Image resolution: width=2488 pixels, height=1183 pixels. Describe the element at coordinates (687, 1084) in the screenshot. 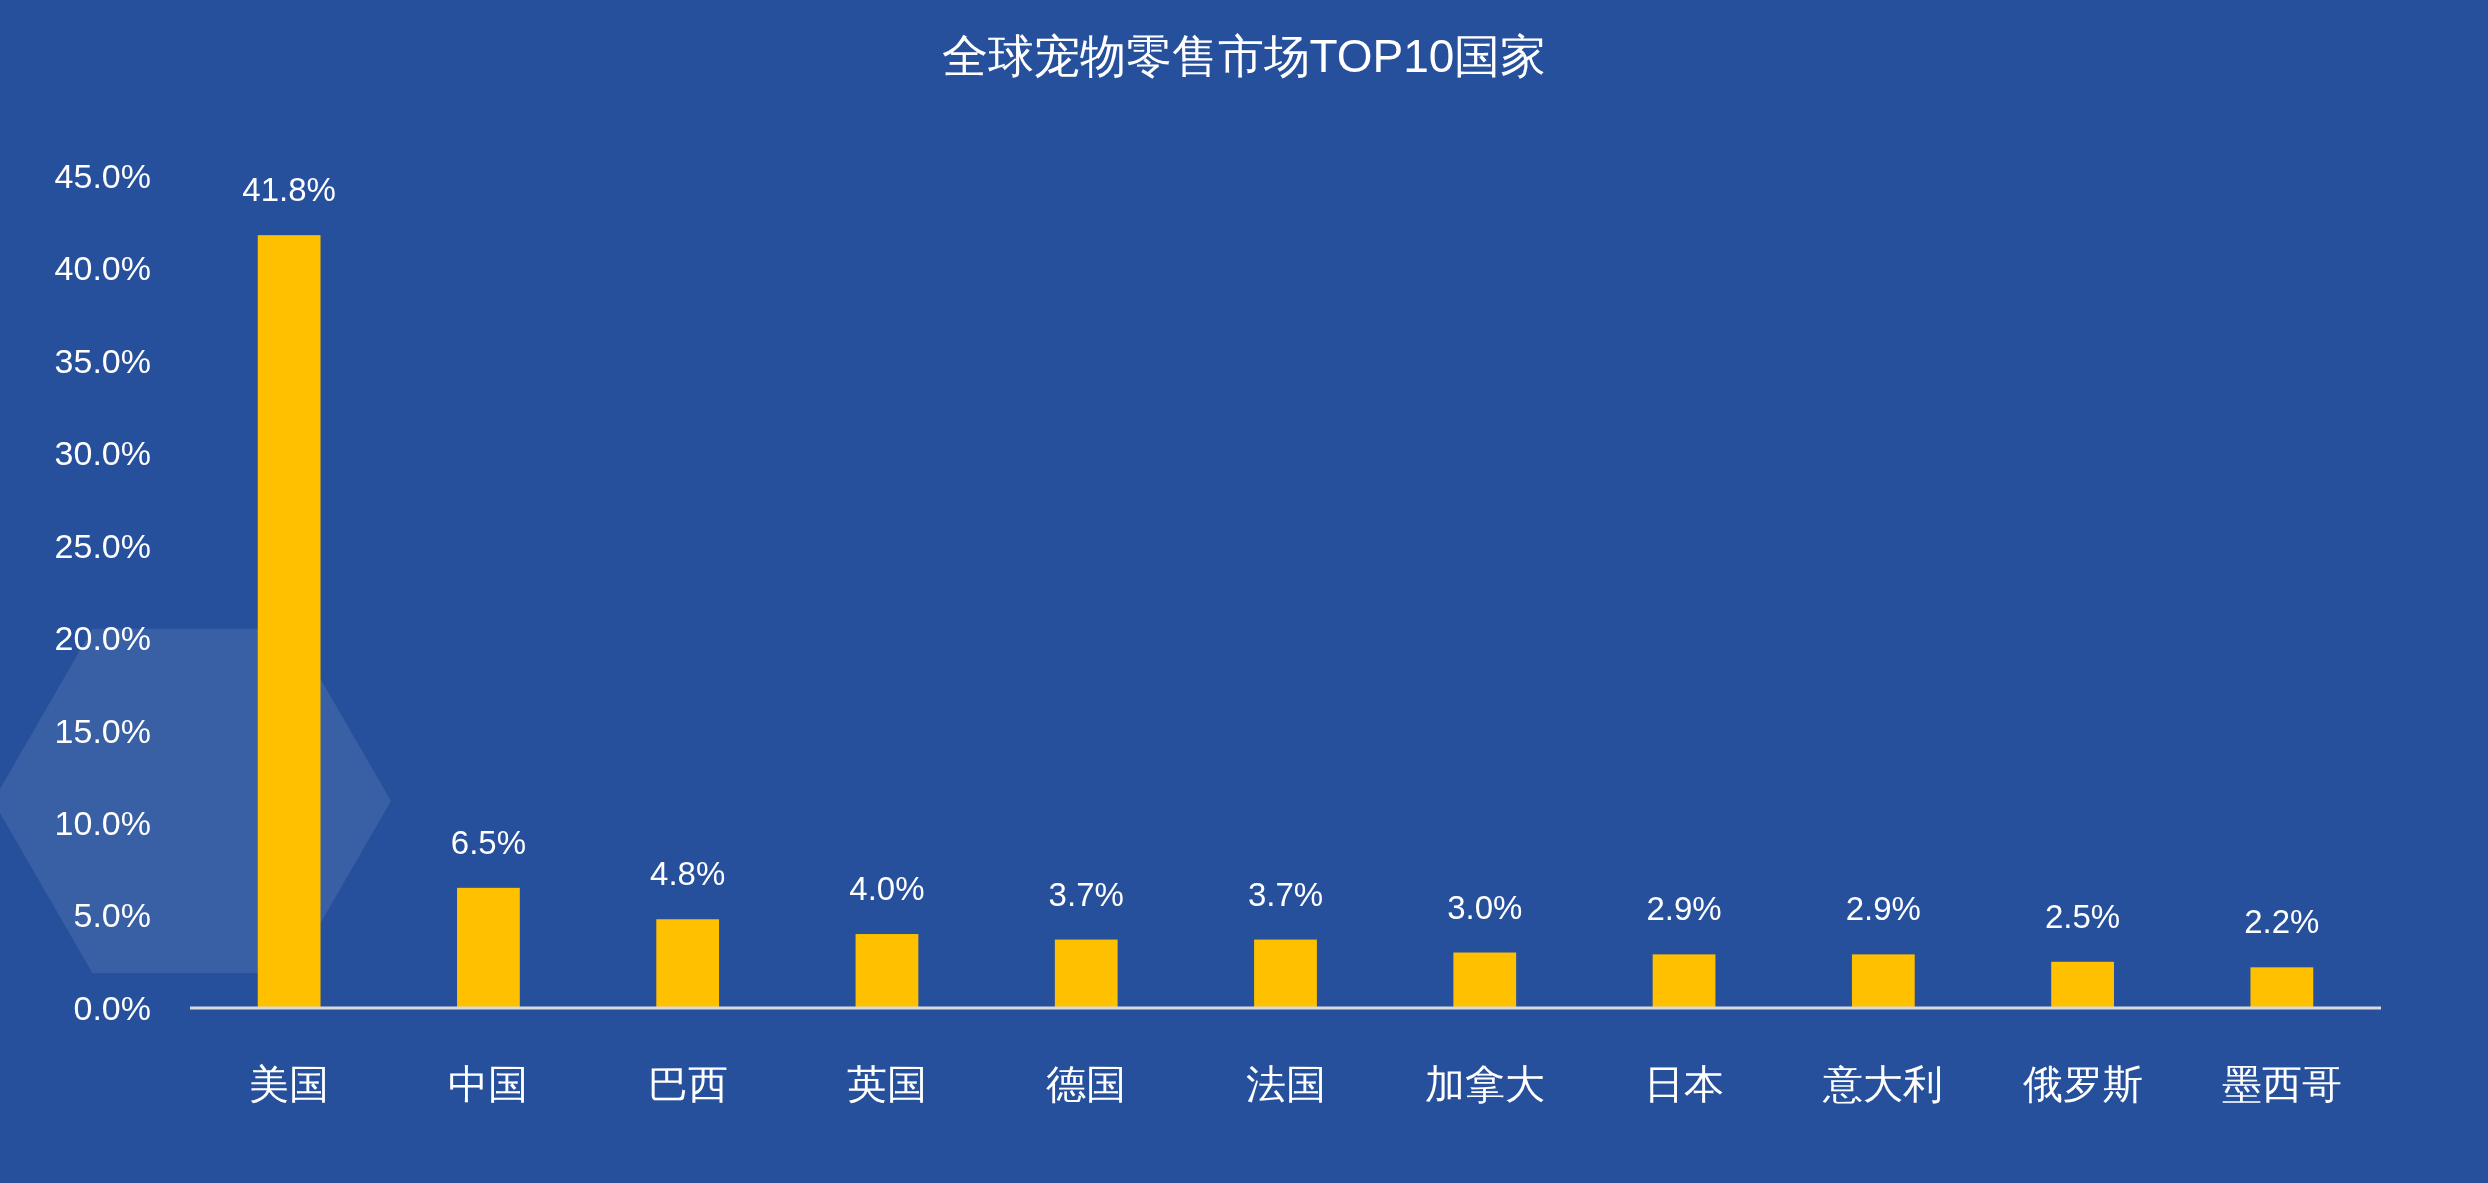

I see `x-tick-label: 巴西` at that location.